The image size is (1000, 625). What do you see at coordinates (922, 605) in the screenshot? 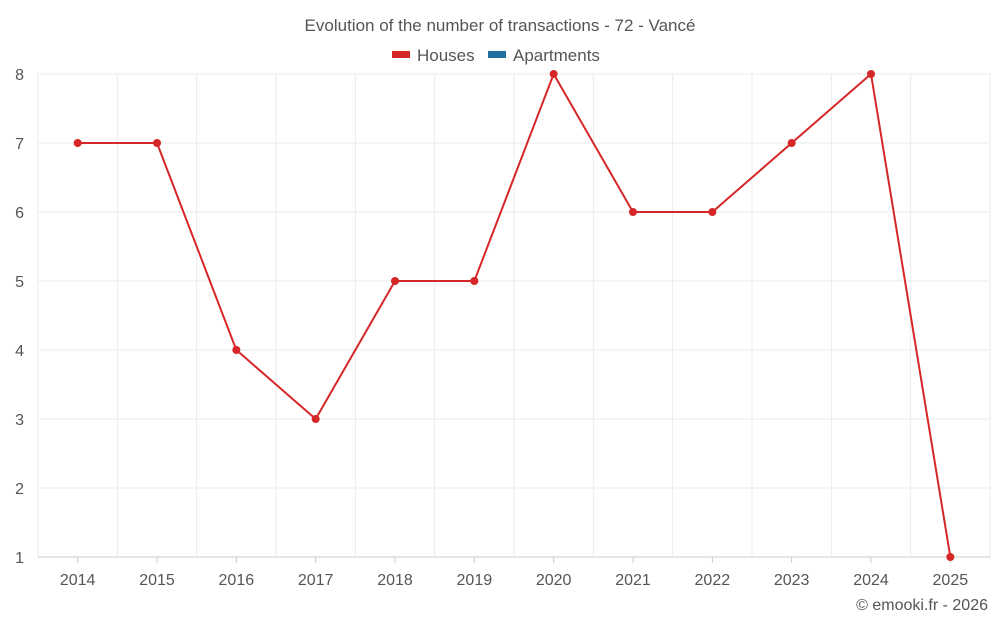
I see `credit-text: © emooki.fr - 2026` at bounding box center [922, 605].